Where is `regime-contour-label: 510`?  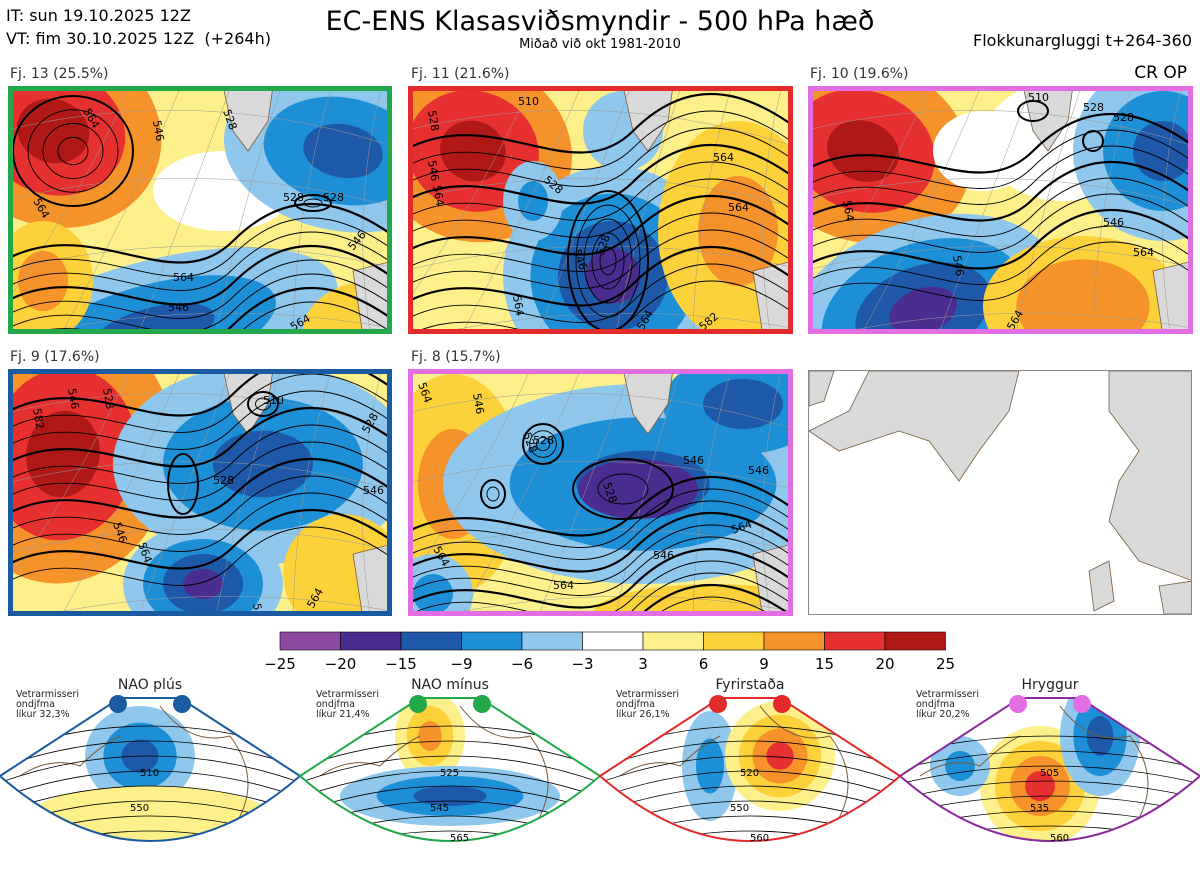
regime-contour-label: 510 is located at coordinates (149, 773).